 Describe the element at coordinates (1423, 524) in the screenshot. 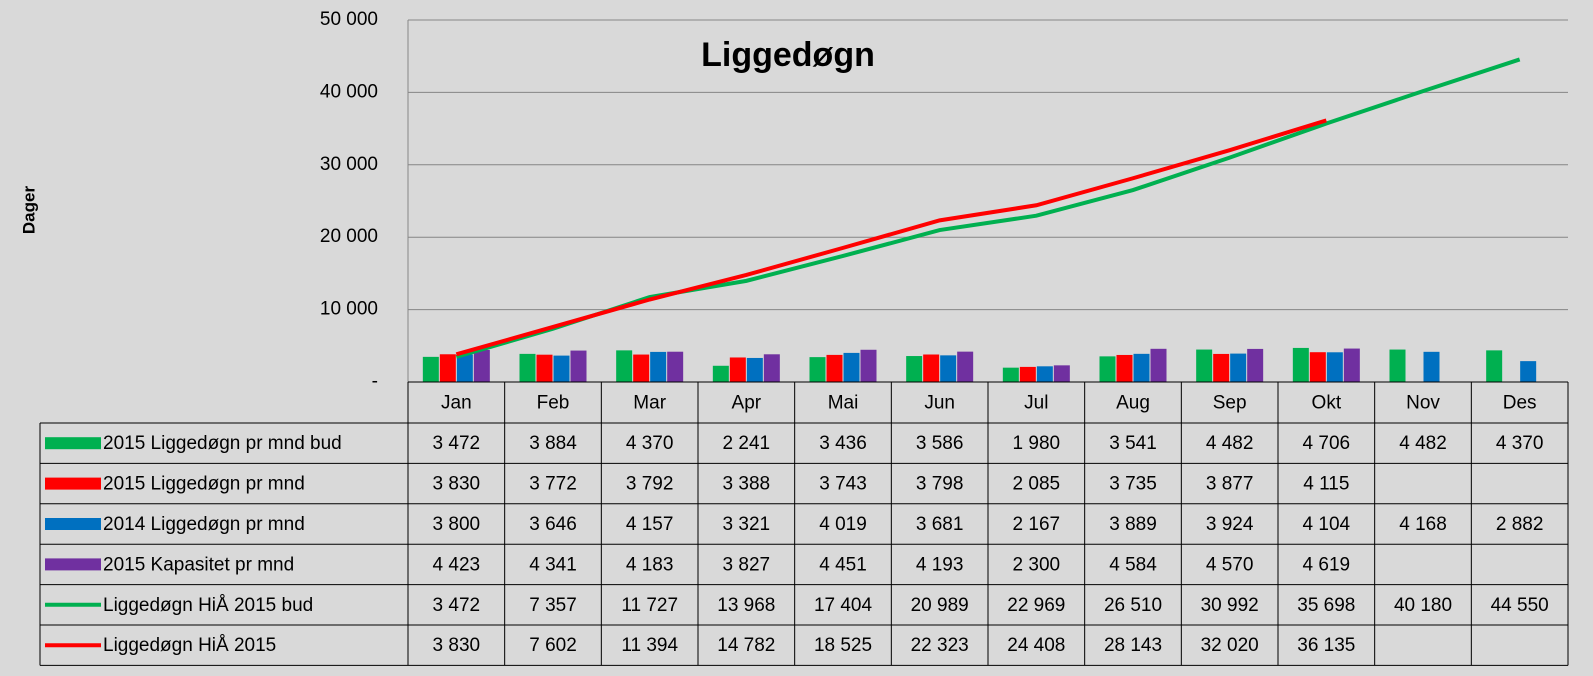

I see `table-cell: 4 168` at that location.